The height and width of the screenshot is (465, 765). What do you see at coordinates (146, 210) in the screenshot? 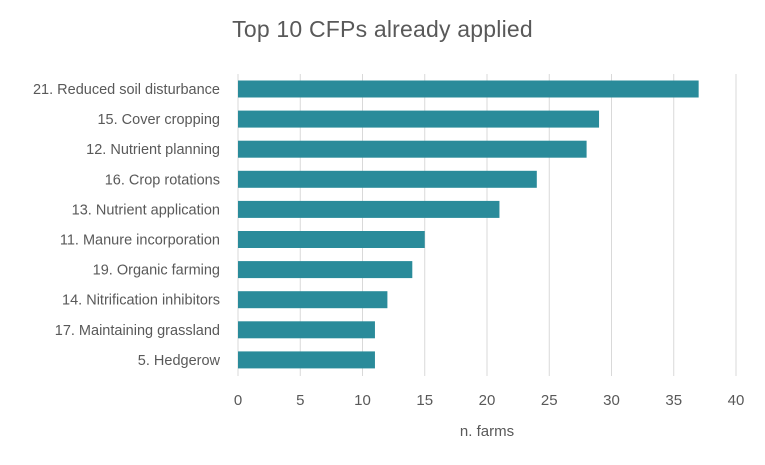
I see `category-label: 13. Nutrient application` at bounding box center [146, 210].